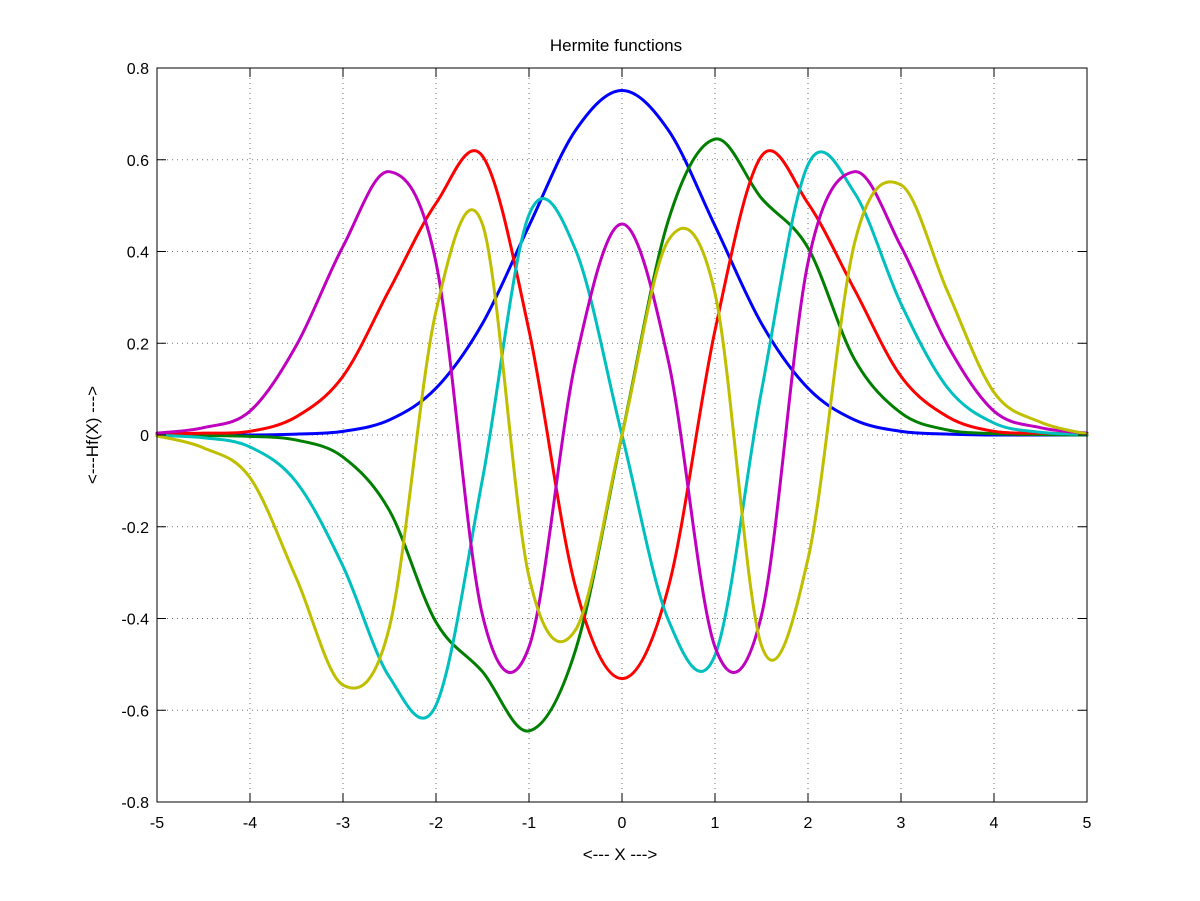  Describe the element at coordinates (715, 823) in the screenshot. I see `x-tick-label: 1` at that location.